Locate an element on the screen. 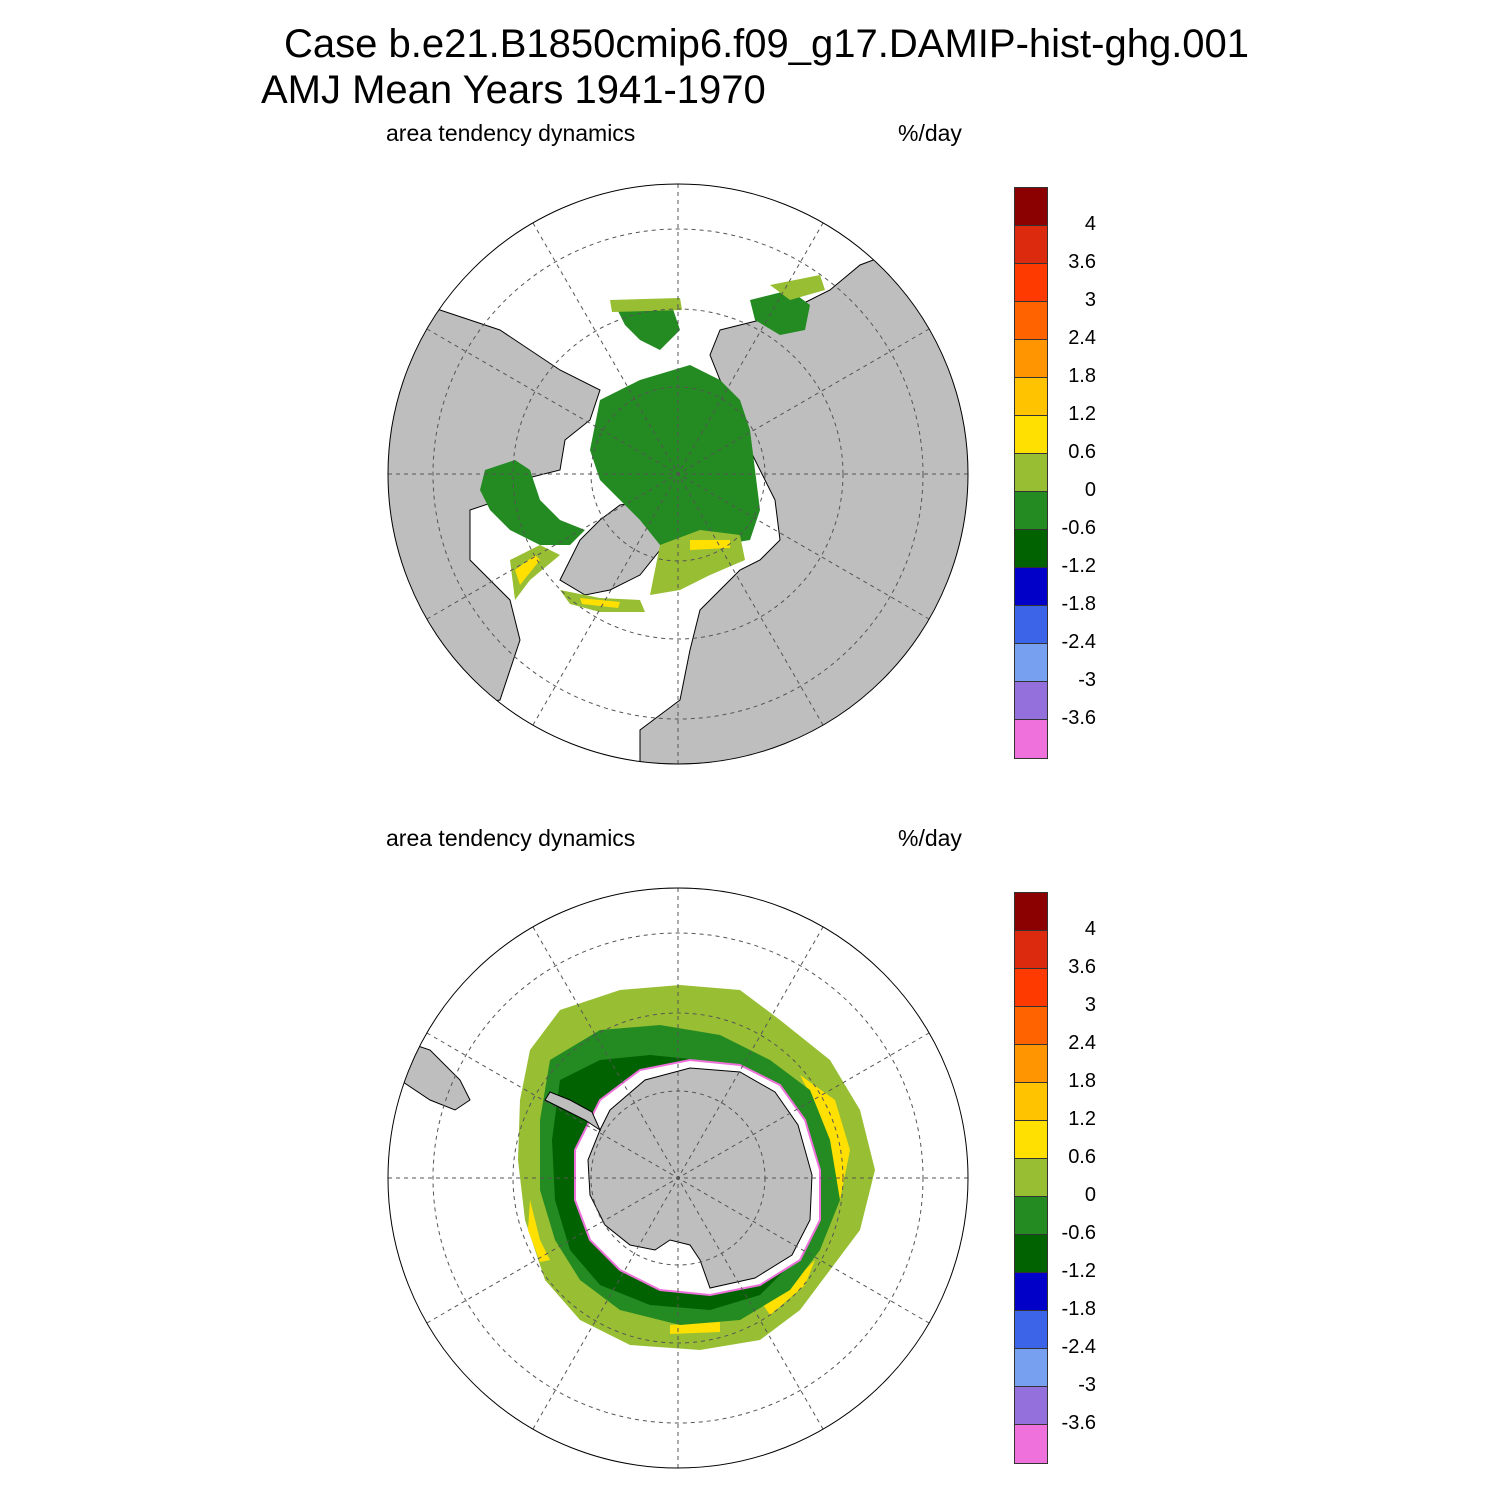 The image size is (1500, 1500). north-ice-hudson is located at coordinates (532, 502).